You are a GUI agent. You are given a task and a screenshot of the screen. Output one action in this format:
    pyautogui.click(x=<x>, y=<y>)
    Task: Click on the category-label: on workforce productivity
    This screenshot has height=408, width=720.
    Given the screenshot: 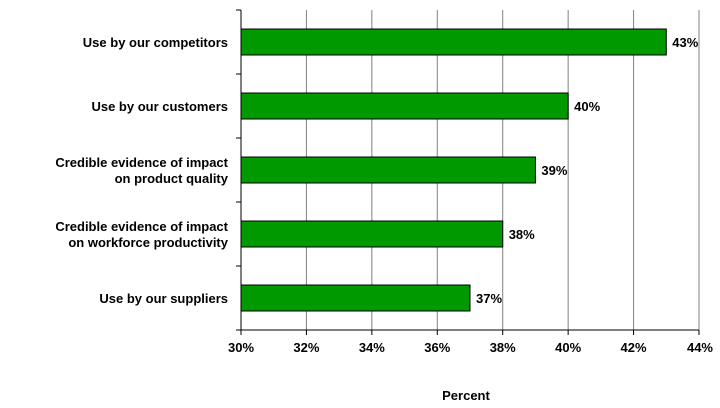 What is the action you would take?
    pyautogui.click(x=148, y=242)
    